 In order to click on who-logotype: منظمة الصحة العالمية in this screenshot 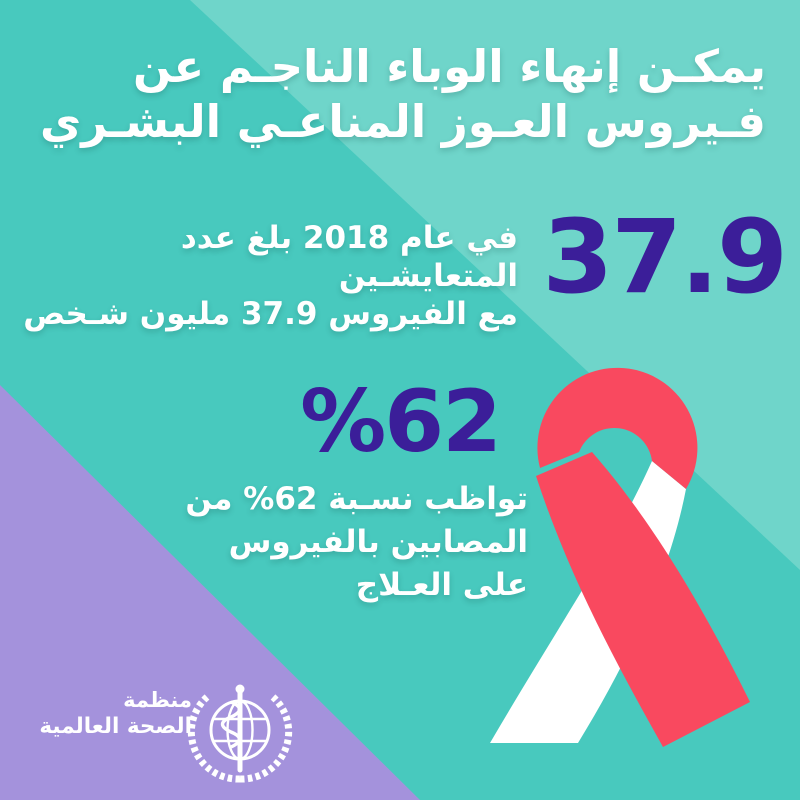, I will do `click(115, 714)`.